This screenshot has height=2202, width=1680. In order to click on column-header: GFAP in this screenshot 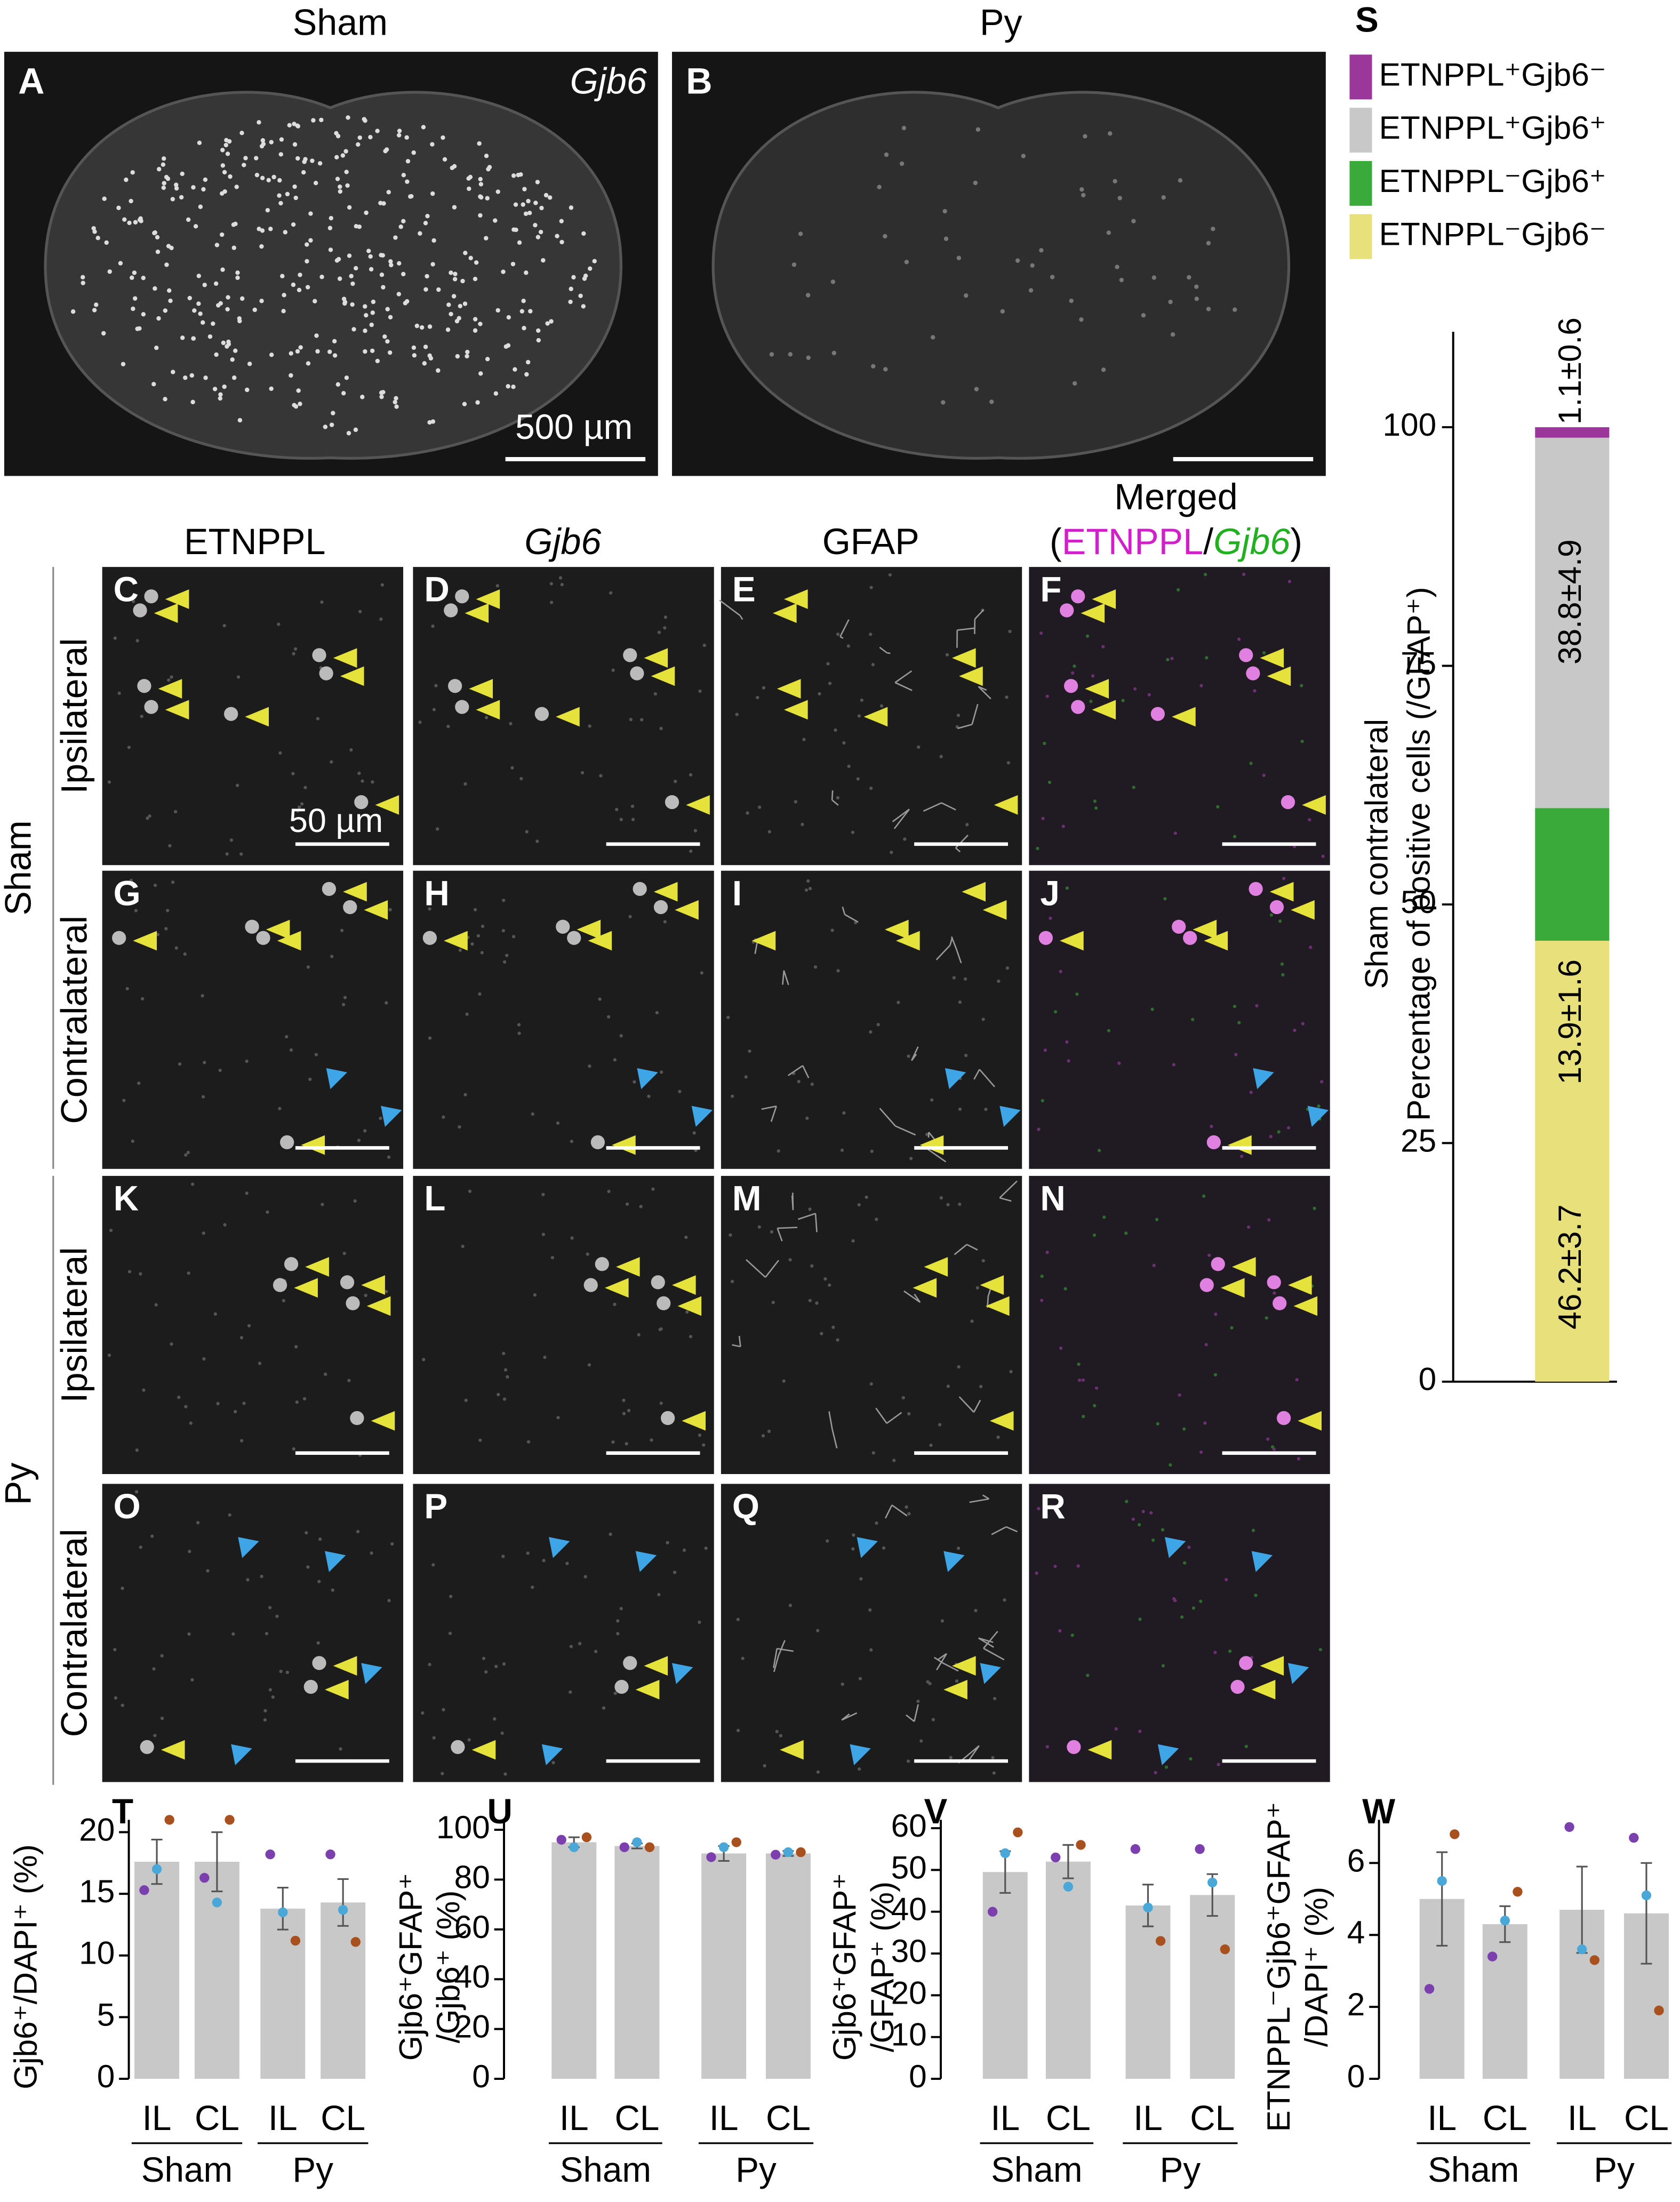, I will do `click(870, 542)`.